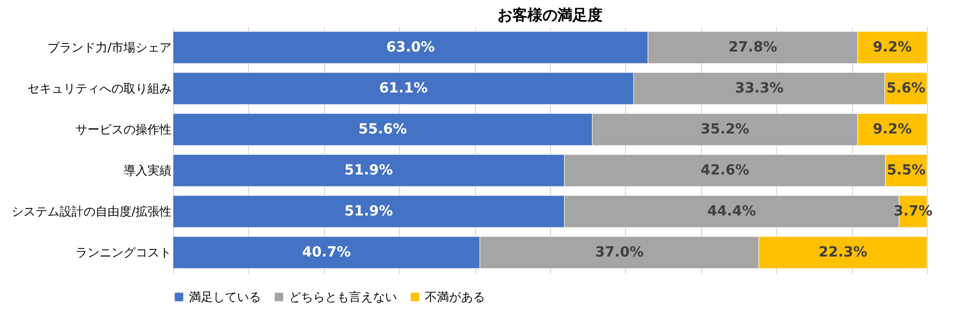 This screenshot has height=310, width=979. Describe the element at coordinates (124, 129) in the screenshot. I see `y-tick-label: サービスの操作性` at that location.